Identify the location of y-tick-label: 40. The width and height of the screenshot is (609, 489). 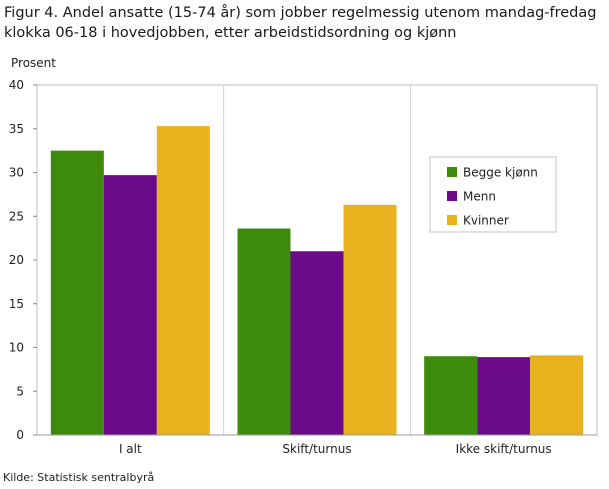
(16, 85).